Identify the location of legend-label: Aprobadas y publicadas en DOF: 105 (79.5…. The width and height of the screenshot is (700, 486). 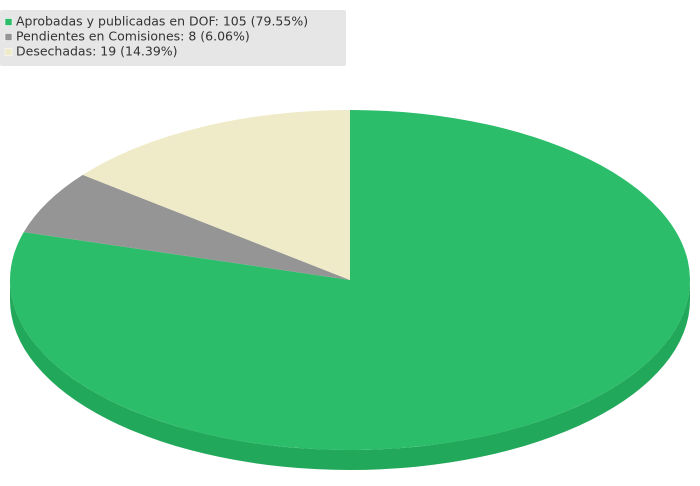
(162, 21).